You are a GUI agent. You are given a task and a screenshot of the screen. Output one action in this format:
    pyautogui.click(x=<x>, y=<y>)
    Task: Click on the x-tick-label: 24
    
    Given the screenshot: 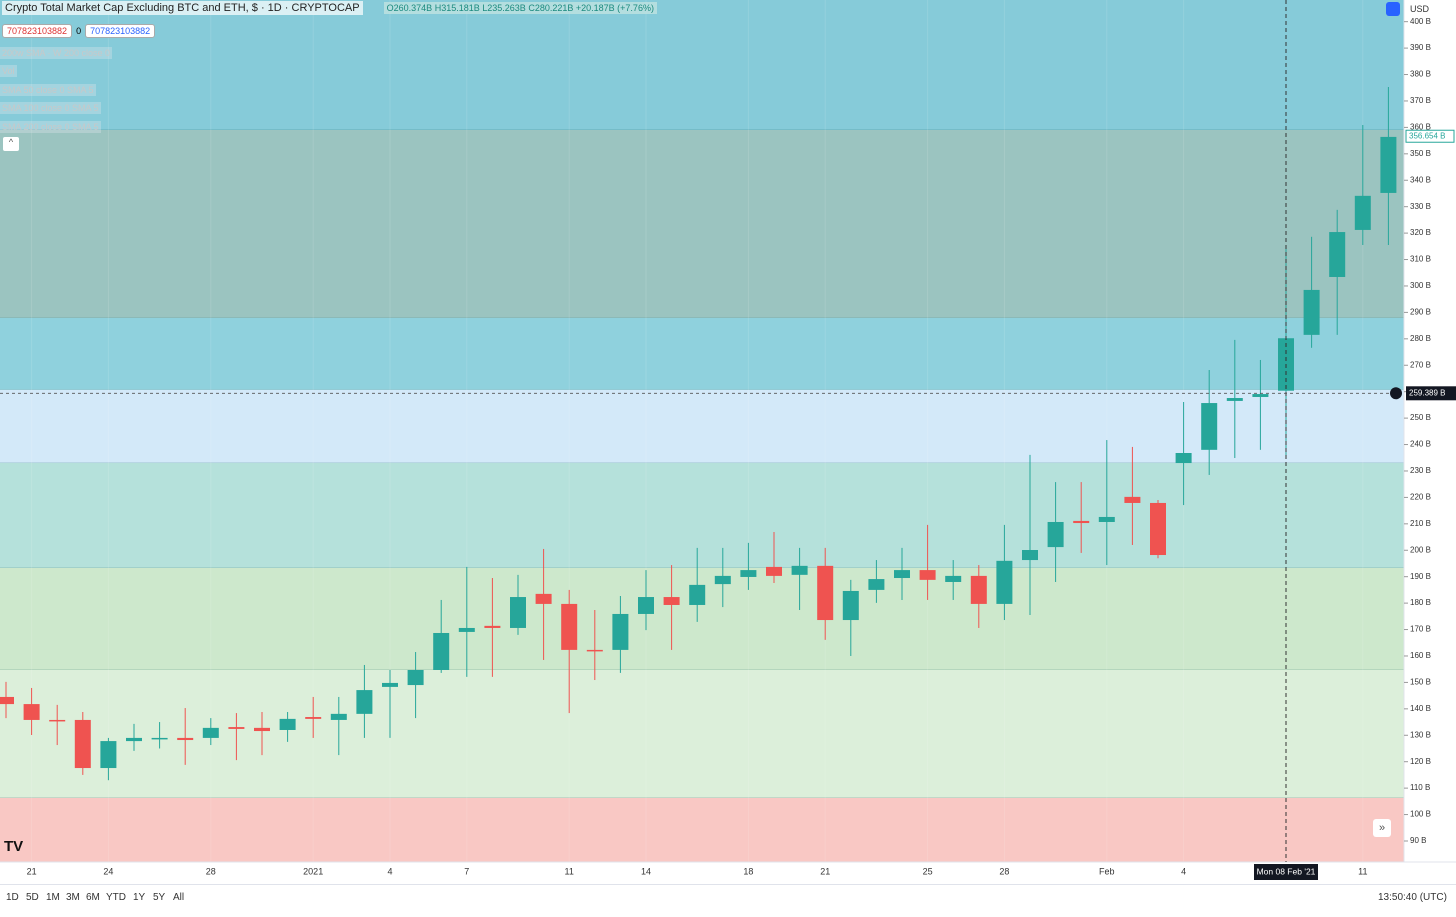 What is the action you would take?
    pyautogui.click(x=108, y=871)
    